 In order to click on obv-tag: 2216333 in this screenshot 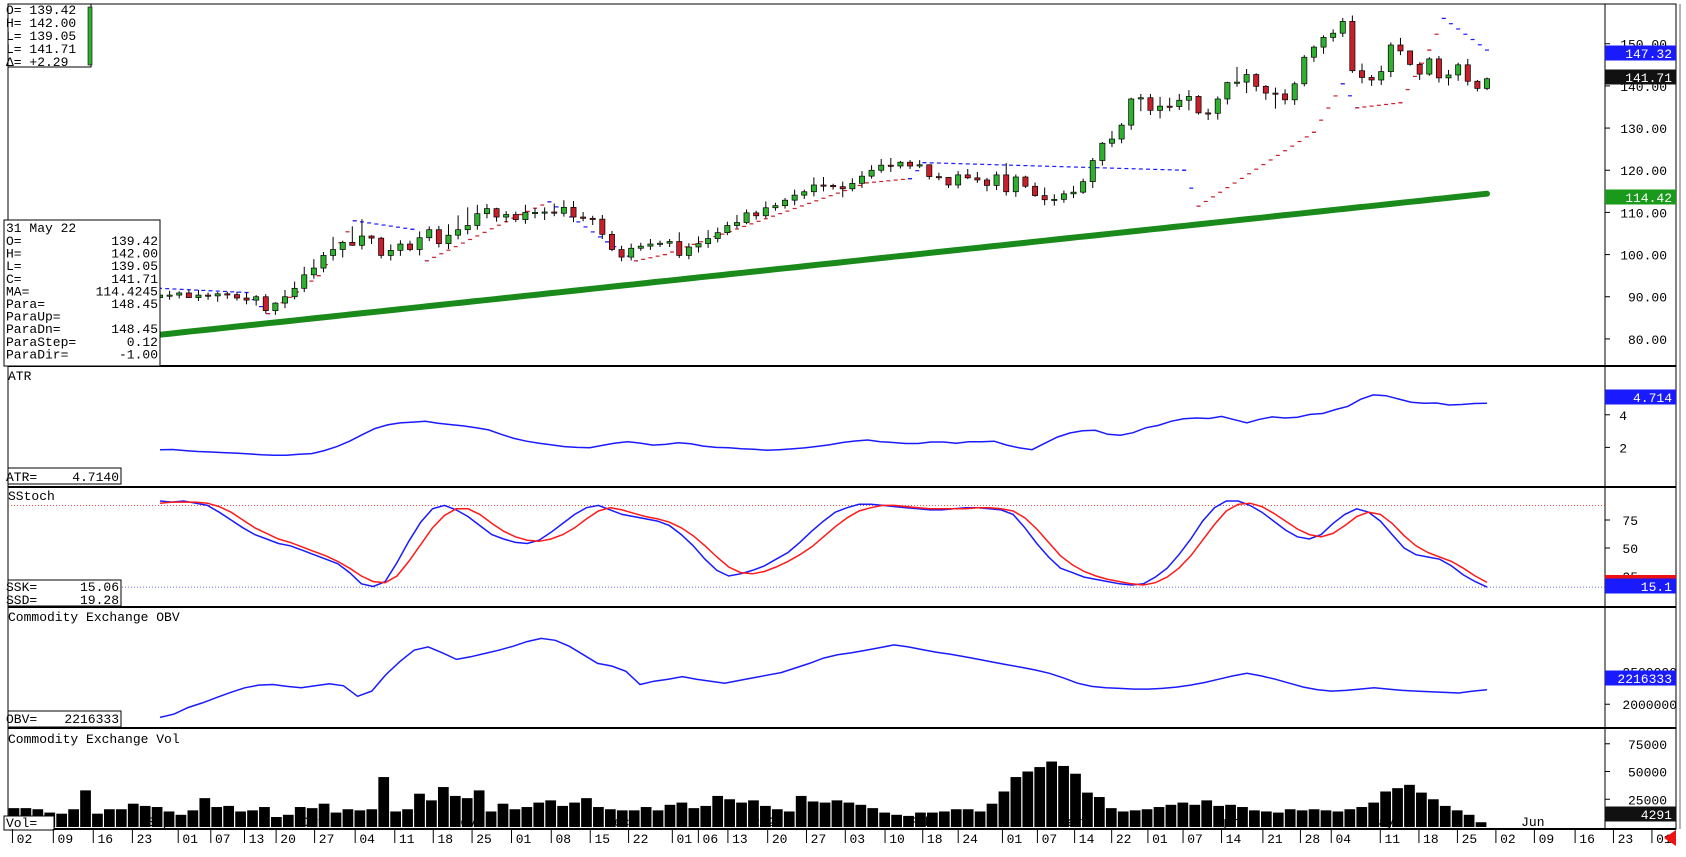, I will do `click(1640, 678)`.